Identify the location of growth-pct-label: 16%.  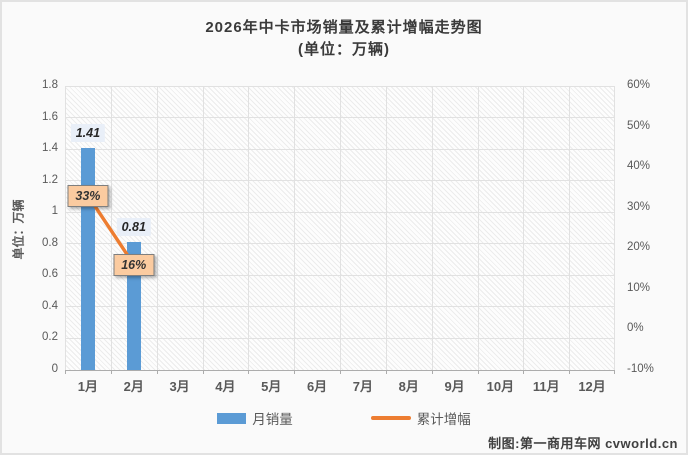
(134, 264).